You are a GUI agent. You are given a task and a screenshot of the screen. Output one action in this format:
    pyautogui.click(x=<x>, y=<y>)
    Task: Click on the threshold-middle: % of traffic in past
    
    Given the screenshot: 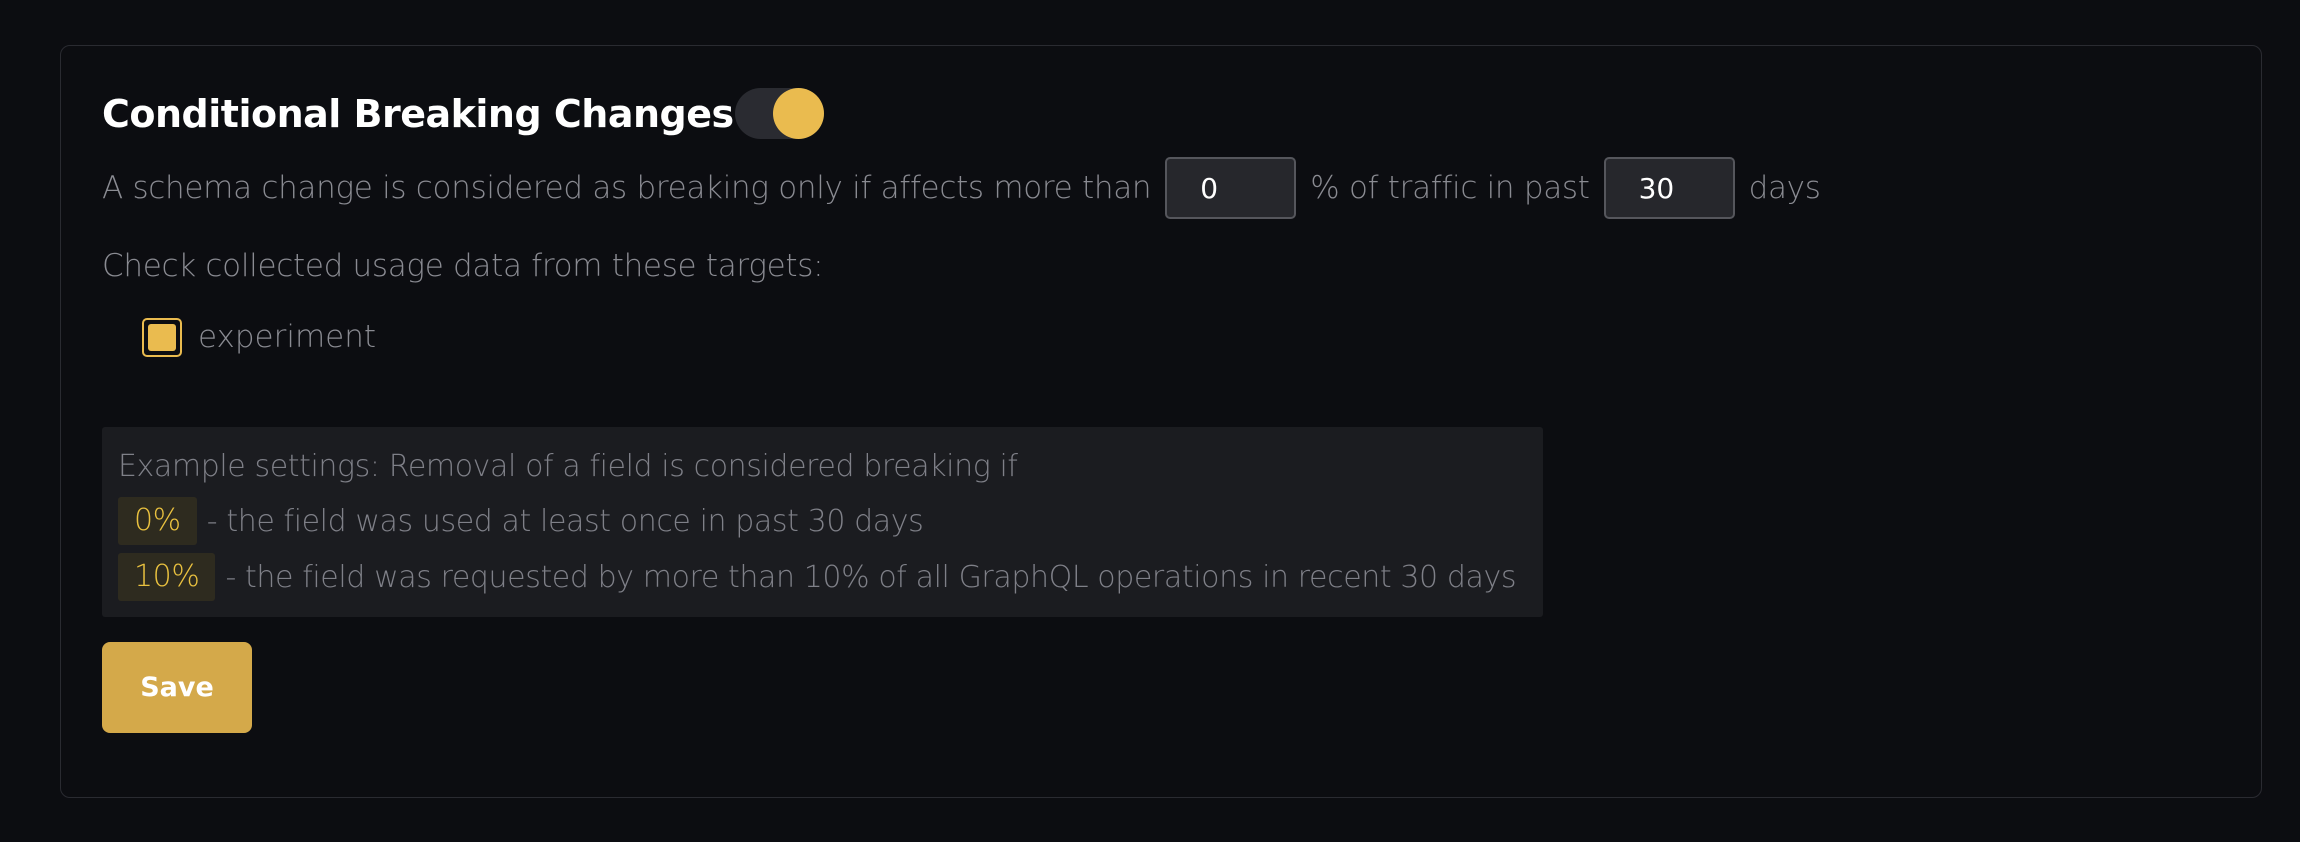 What is the action you would take?
    pyautogui.click(x=1450, y=188)
    